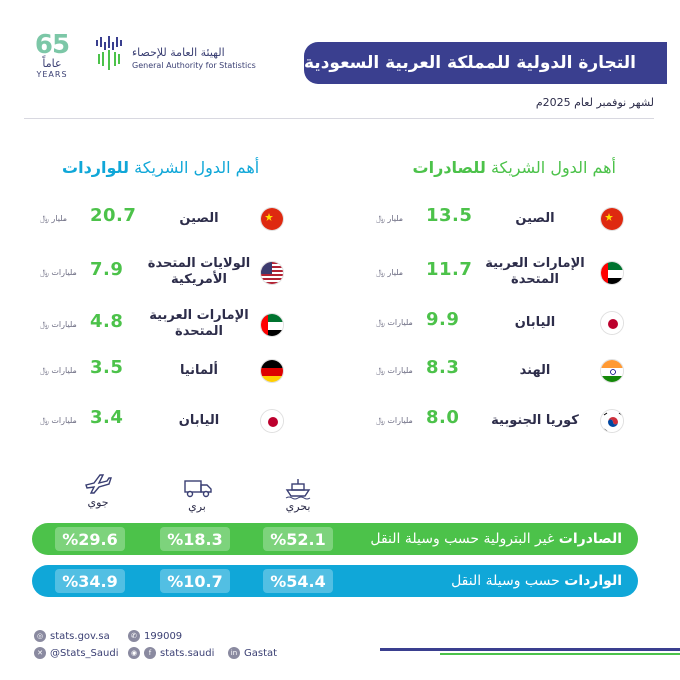  What do you see at coordinates (234, 653) in the screenshot?
I see `linkedin-icon: in` at bounding box center [234, 653].